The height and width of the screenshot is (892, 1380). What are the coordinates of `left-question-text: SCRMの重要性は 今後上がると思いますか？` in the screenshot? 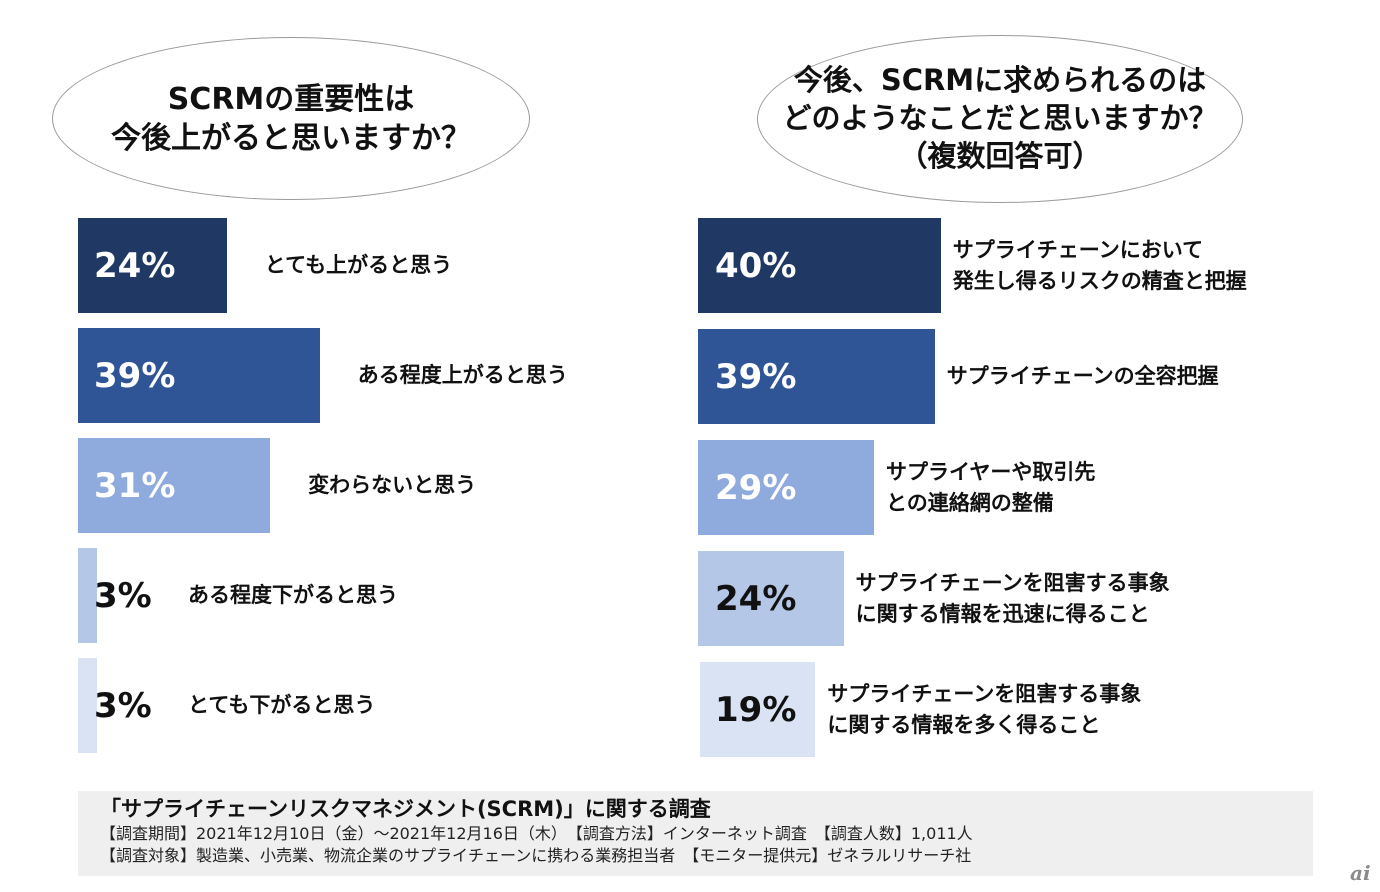 It's located at (291, 118).